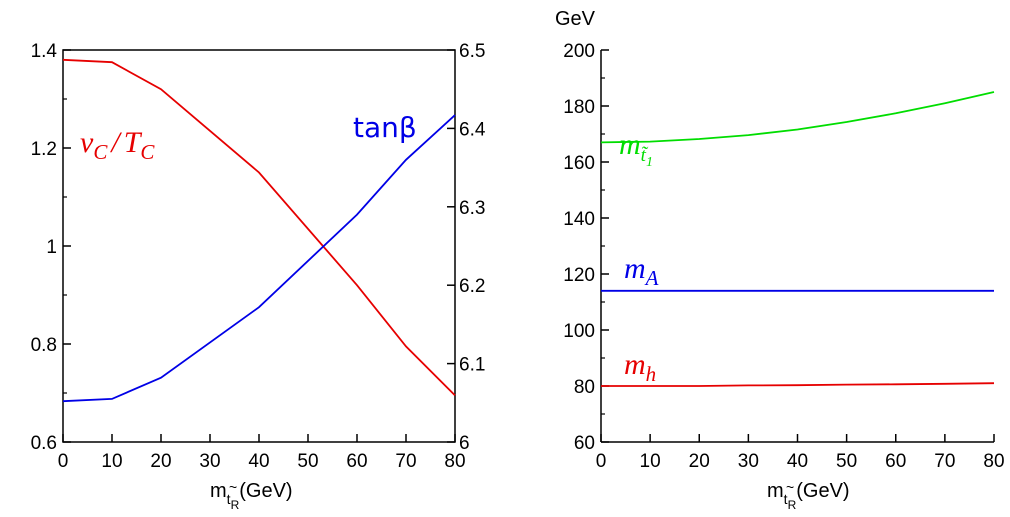  Describe the element at coordinates (472, 51) in the screenshot. I see `left-right-y-tick-label: 6.5` at that location.